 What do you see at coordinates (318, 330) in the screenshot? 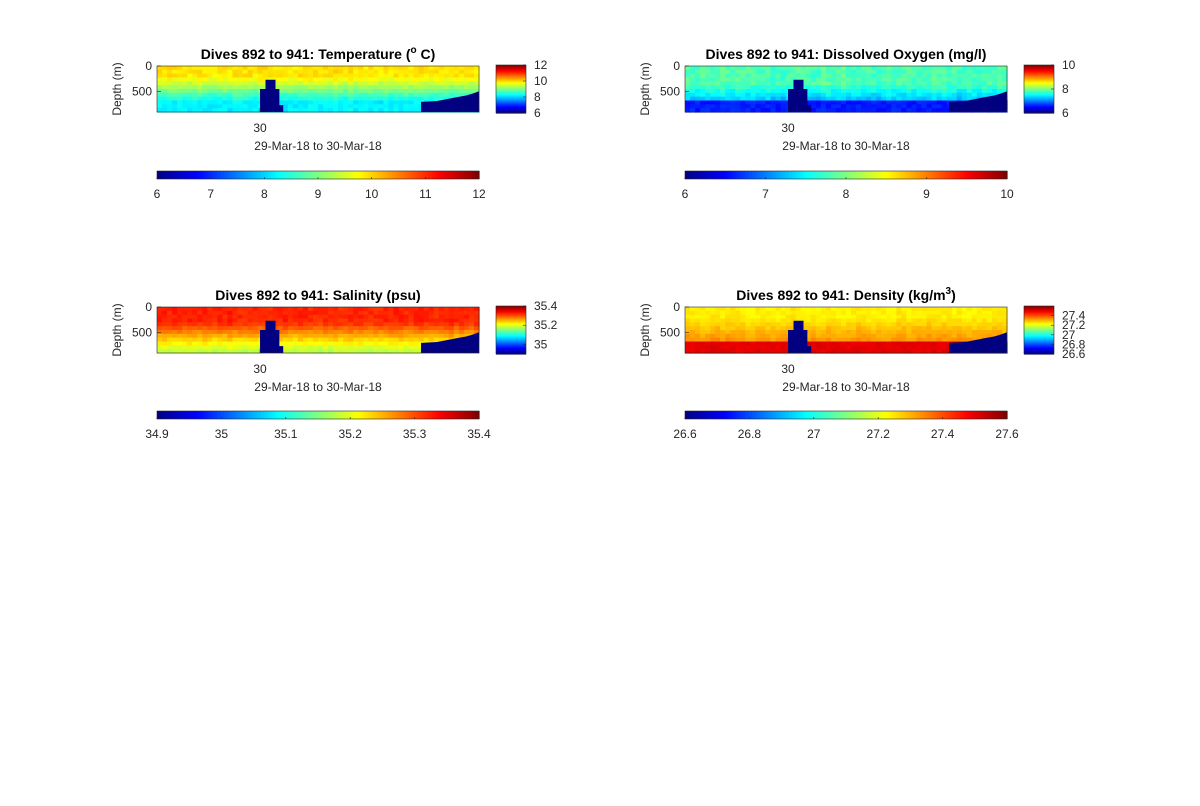
I see `axes-box` at bounding box center [318, 330].